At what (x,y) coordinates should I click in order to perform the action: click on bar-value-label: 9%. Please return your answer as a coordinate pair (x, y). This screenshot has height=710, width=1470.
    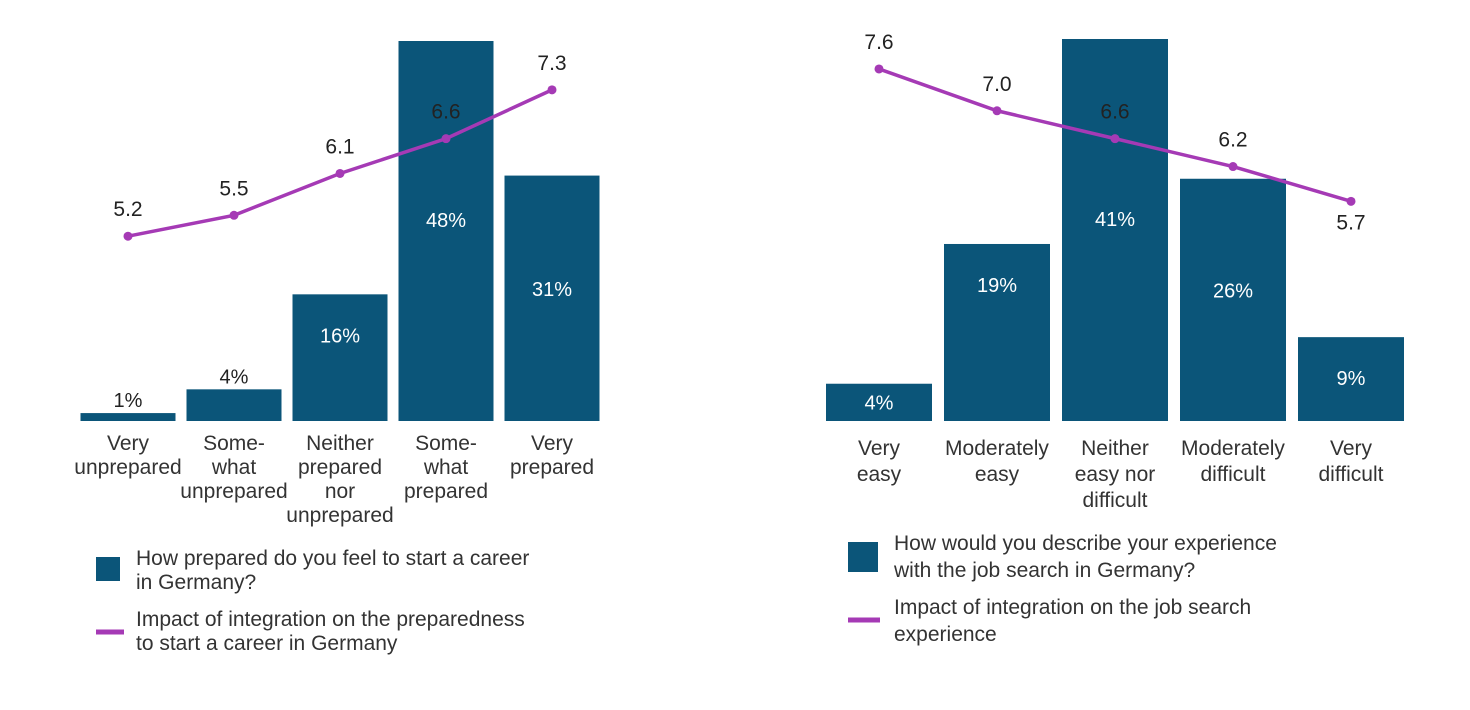
    Looking at the image, I should click on (1351, 379).